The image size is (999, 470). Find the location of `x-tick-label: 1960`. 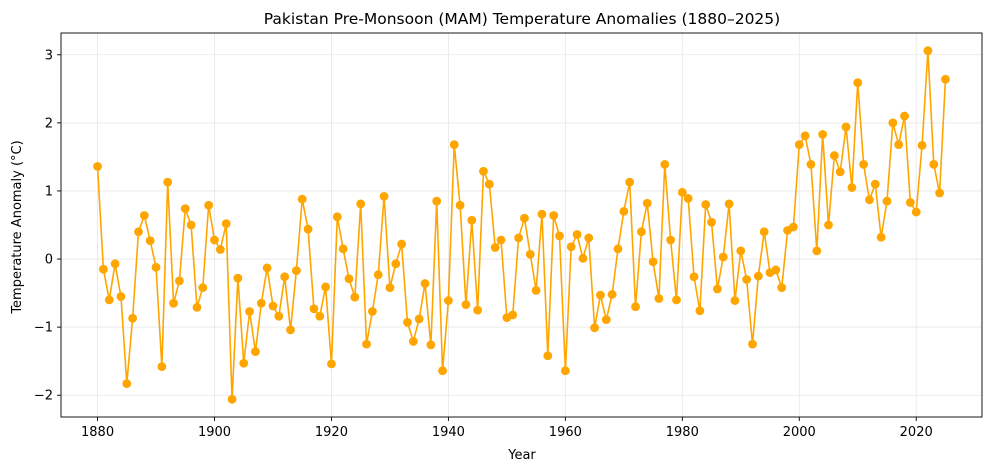

x-tick-label: 1960 is located at coordinates (565, 432).